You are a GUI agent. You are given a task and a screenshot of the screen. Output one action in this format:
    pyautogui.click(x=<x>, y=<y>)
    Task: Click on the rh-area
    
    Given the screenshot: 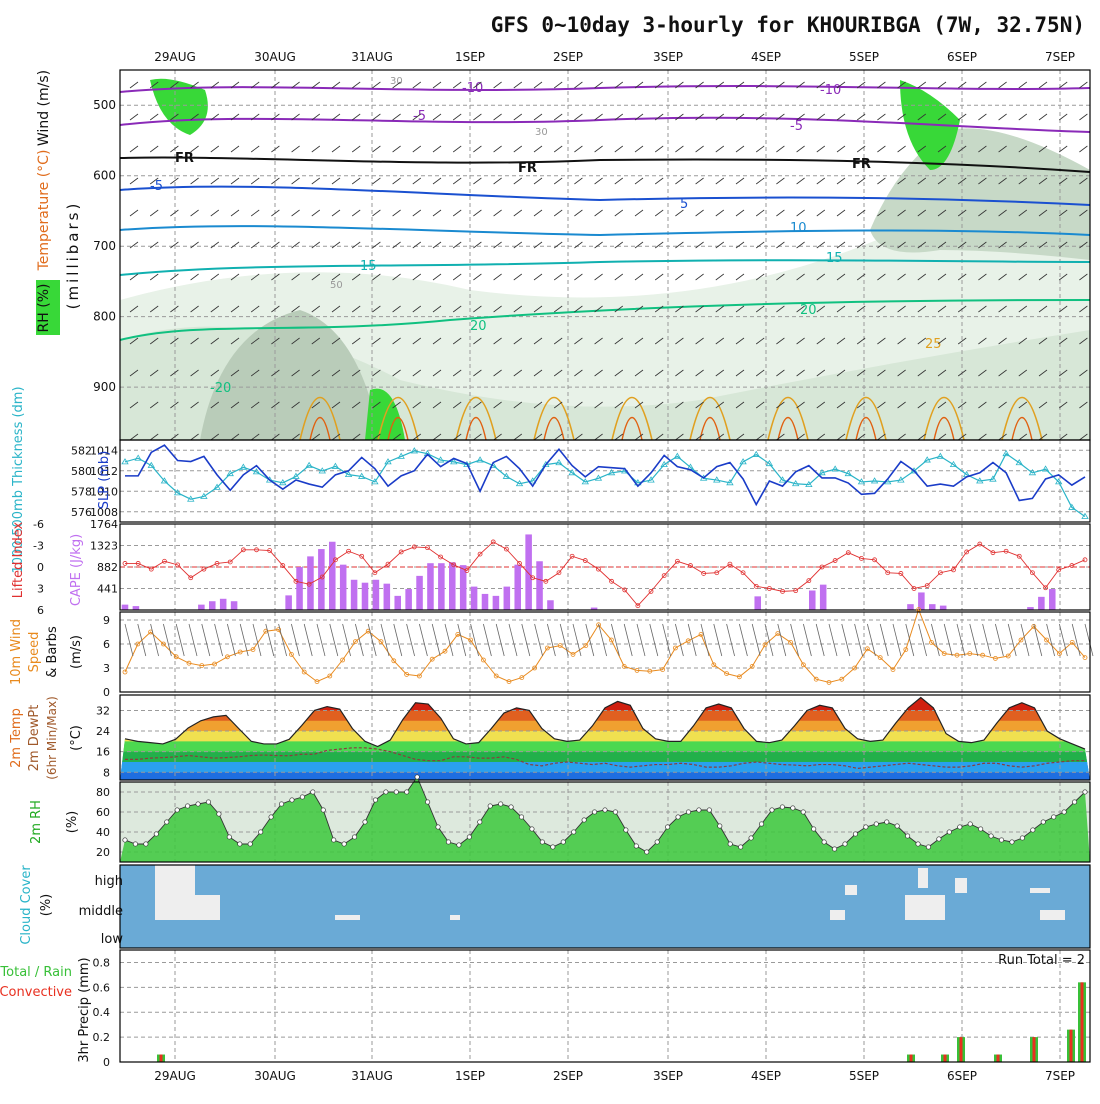 What is the action you would take?
    pyautogui.click(x=605, y=819)
    